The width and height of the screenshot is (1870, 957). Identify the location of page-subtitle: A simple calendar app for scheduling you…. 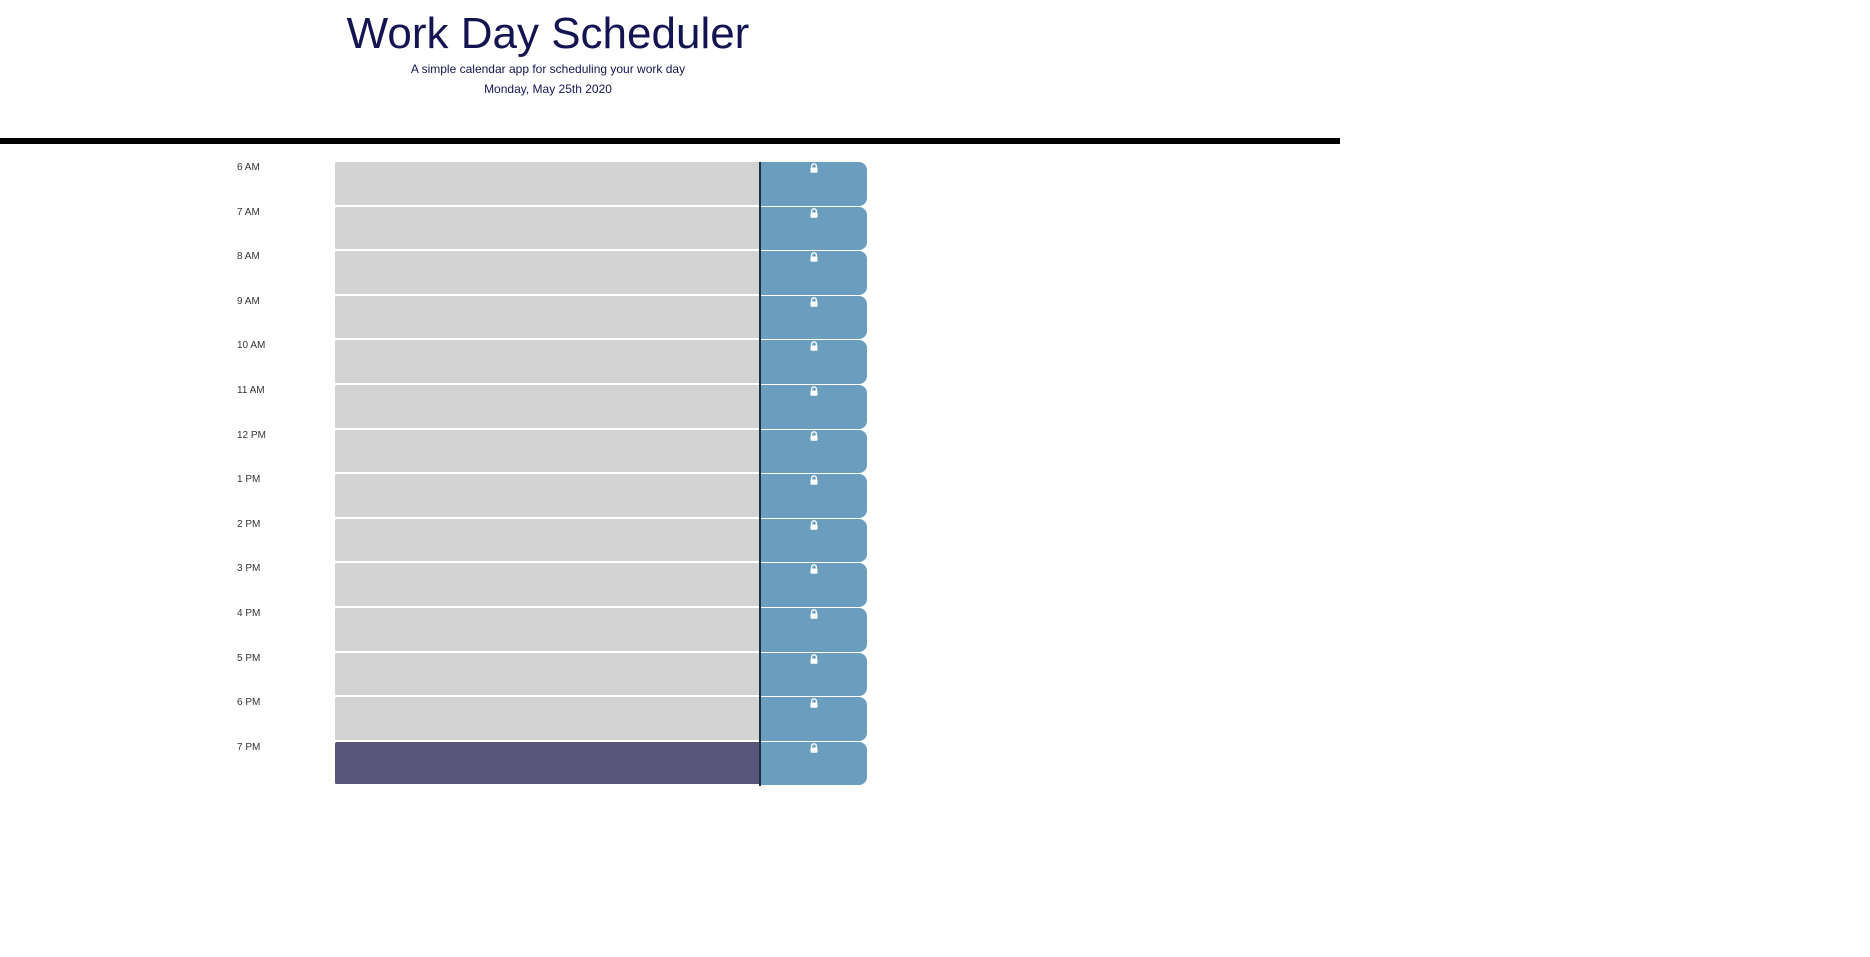
(548, 69).